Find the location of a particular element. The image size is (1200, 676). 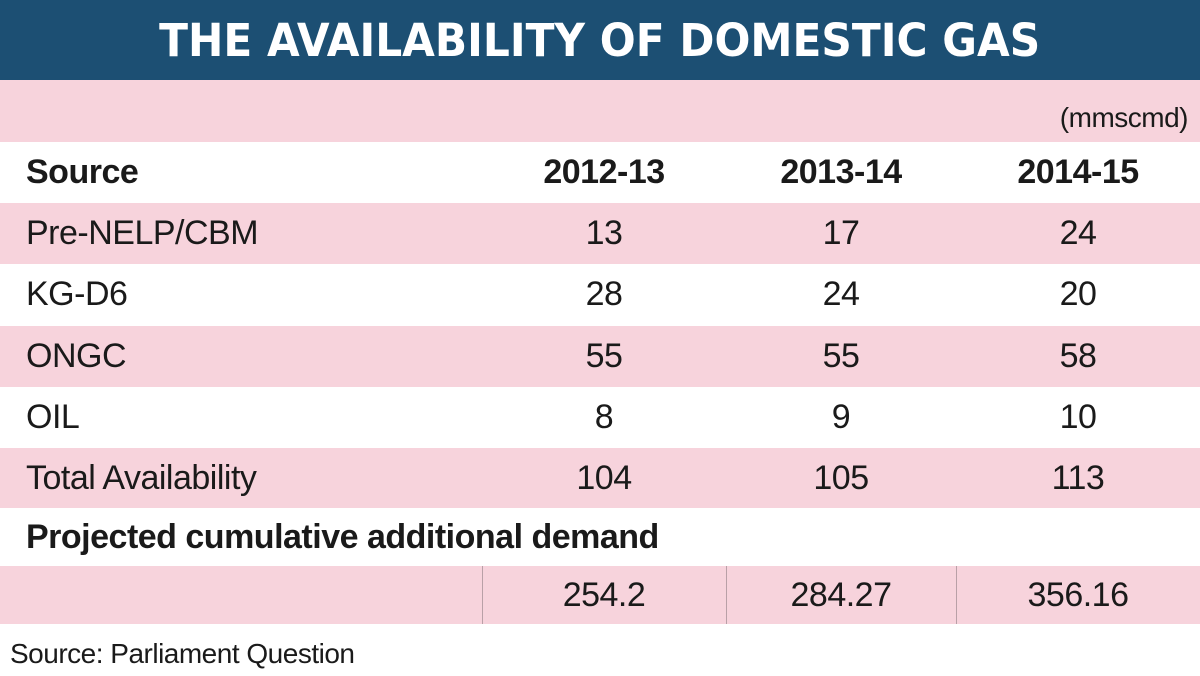

chart-title: THE AVAILABILITY OF DOMESTIC GAS is located at coordinates (600, 40).